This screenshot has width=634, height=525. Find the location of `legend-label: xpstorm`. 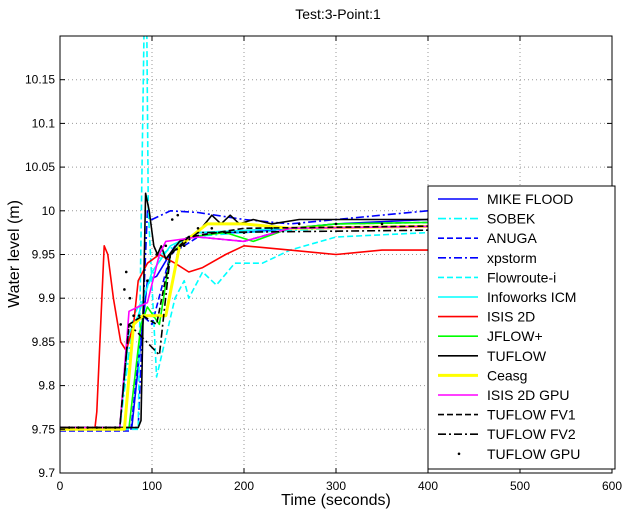

legend-label: xpstorm is located at coordinates (512, 258).